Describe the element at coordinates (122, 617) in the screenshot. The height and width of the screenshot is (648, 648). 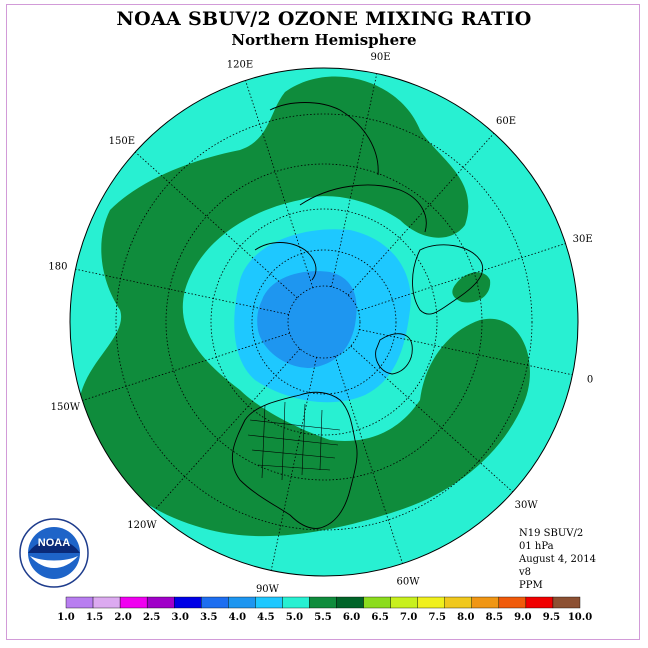
I see `colorbar-tick-label: 2.0` at that location.